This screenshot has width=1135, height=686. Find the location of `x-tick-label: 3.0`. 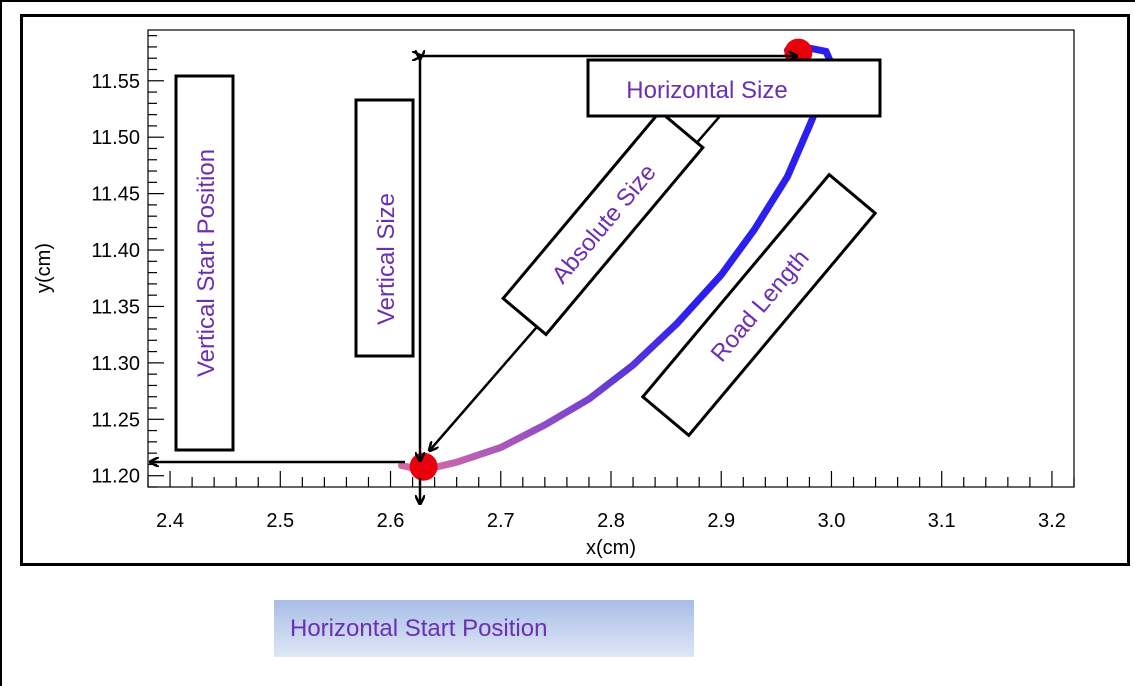

x-tick-label: 3.0 is located at coordinates (832, 521).